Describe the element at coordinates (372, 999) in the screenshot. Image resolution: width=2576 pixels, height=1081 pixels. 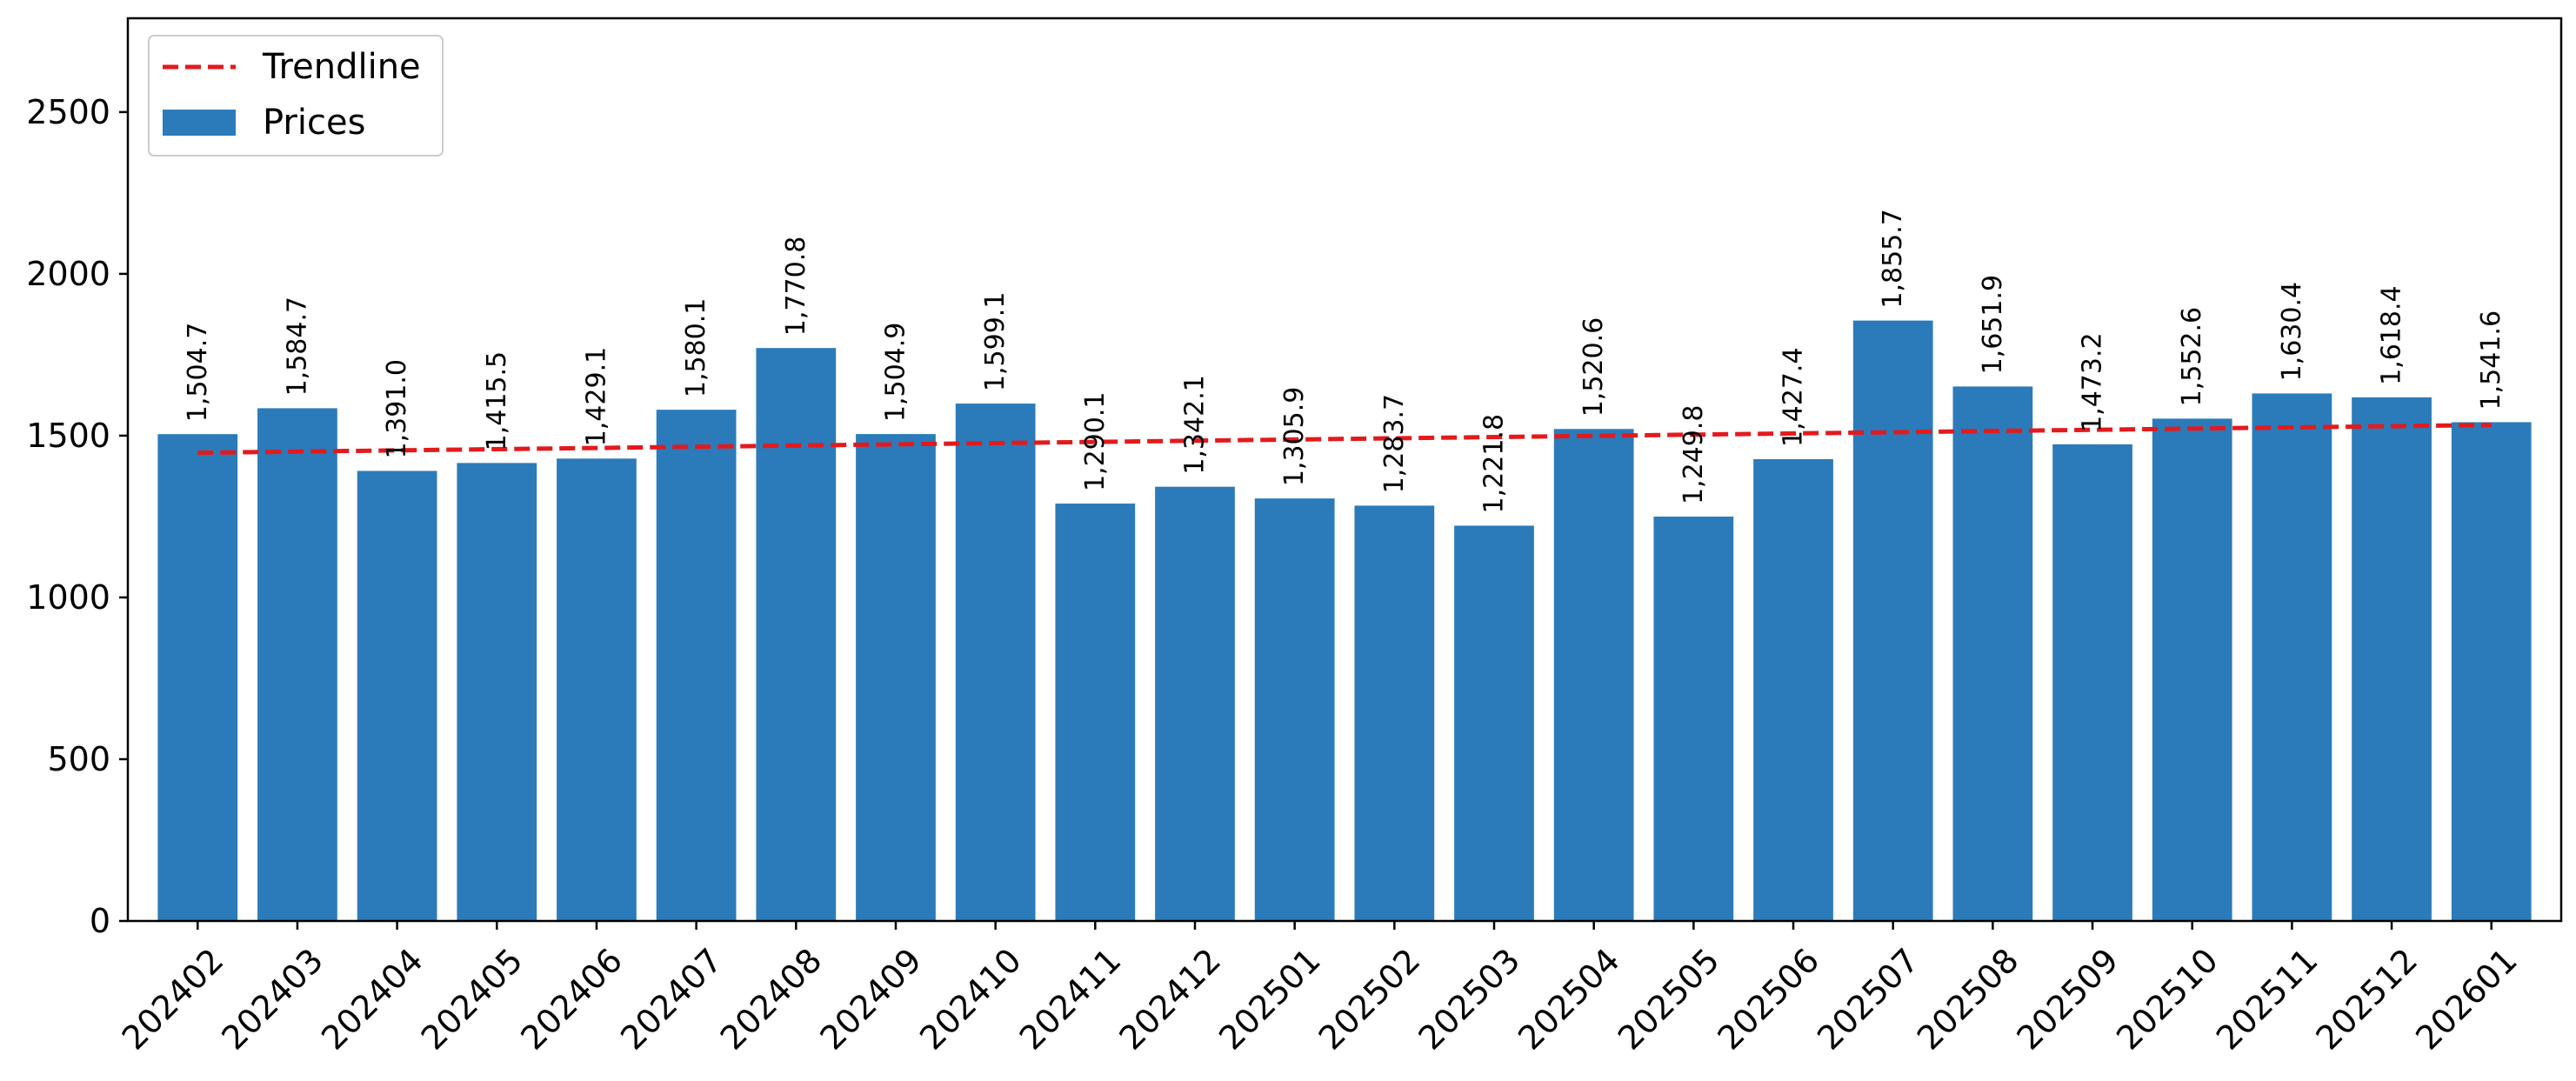
I see `x-tick-label-202404: 202404` at that location.